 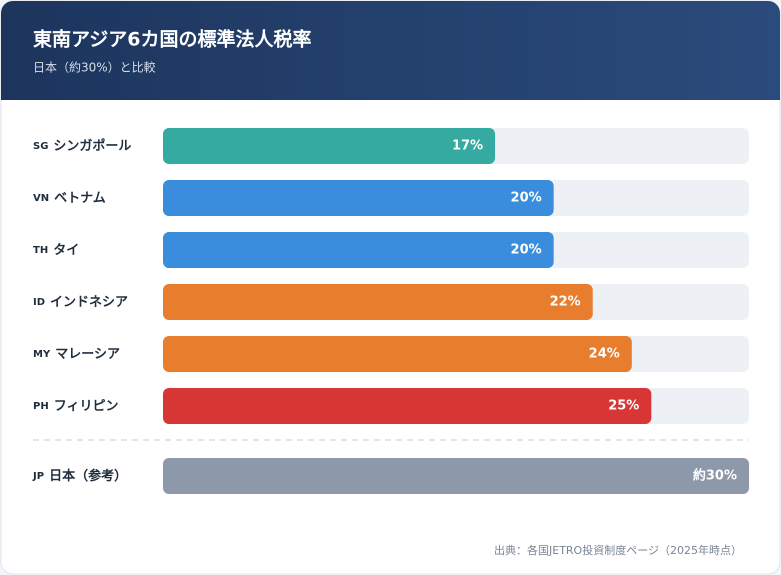 I want to click on row-label: PH フィリピン, so click(x=75, y=406).